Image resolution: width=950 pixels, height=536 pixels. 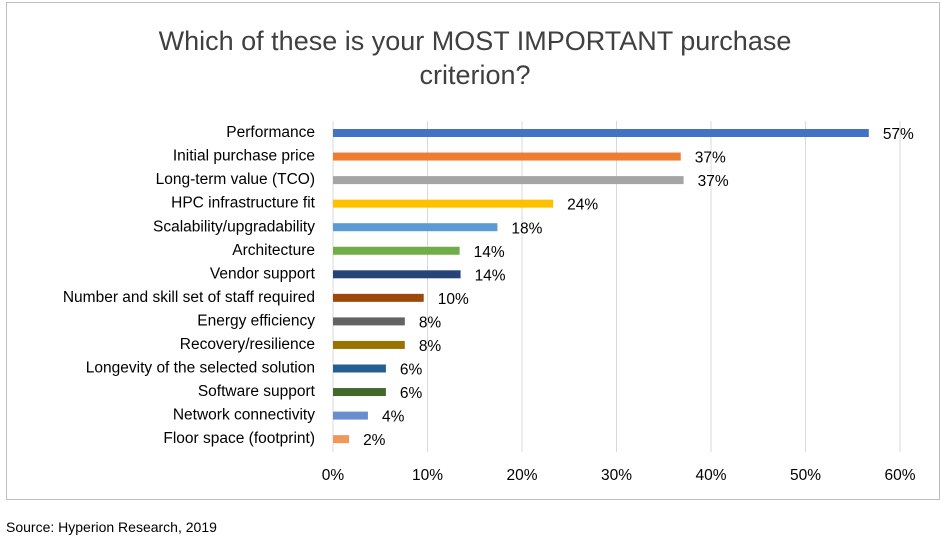 What do you see at coordinates (239, 438) in the screenshot?
I see `y-tick-label: Floor space (footprint)` at bounding box center [239, 438].